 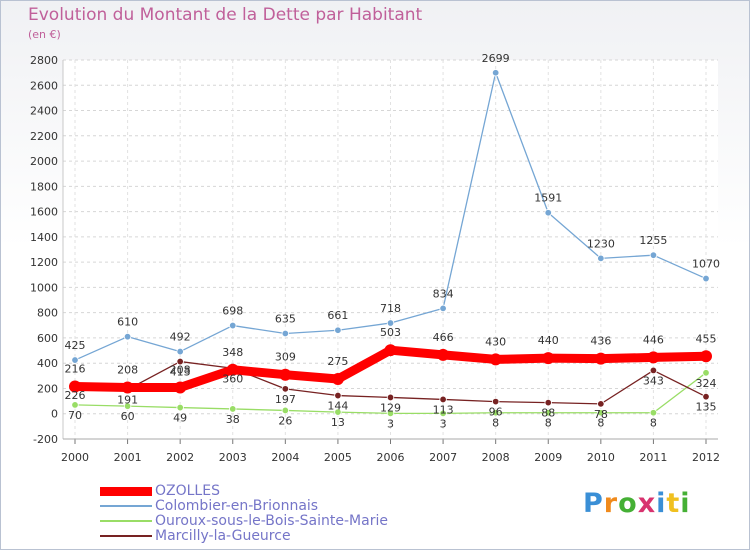 I want to click on data-label: 610, so click(x=127, y=322).